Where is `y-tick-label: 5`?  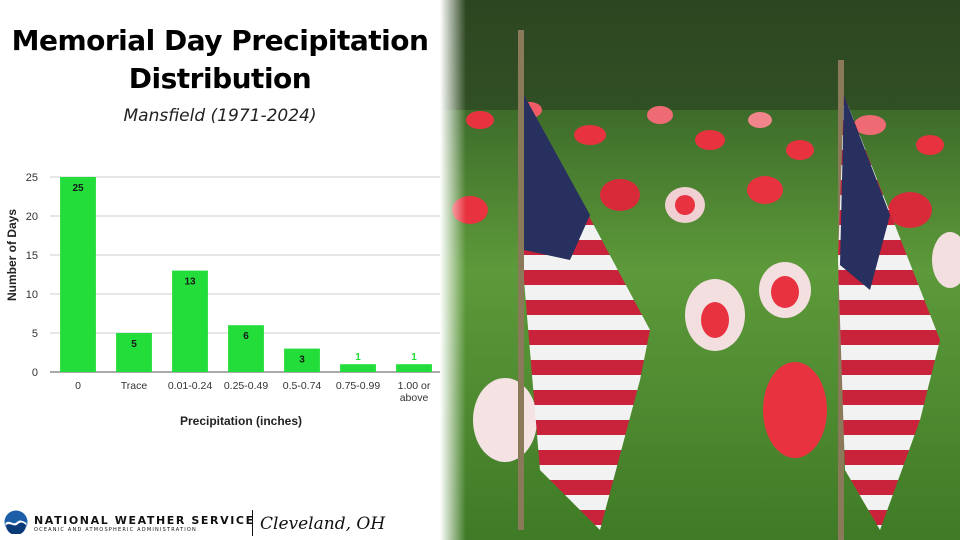
y-tick-label: 5 is located at coordinates (35, 334).